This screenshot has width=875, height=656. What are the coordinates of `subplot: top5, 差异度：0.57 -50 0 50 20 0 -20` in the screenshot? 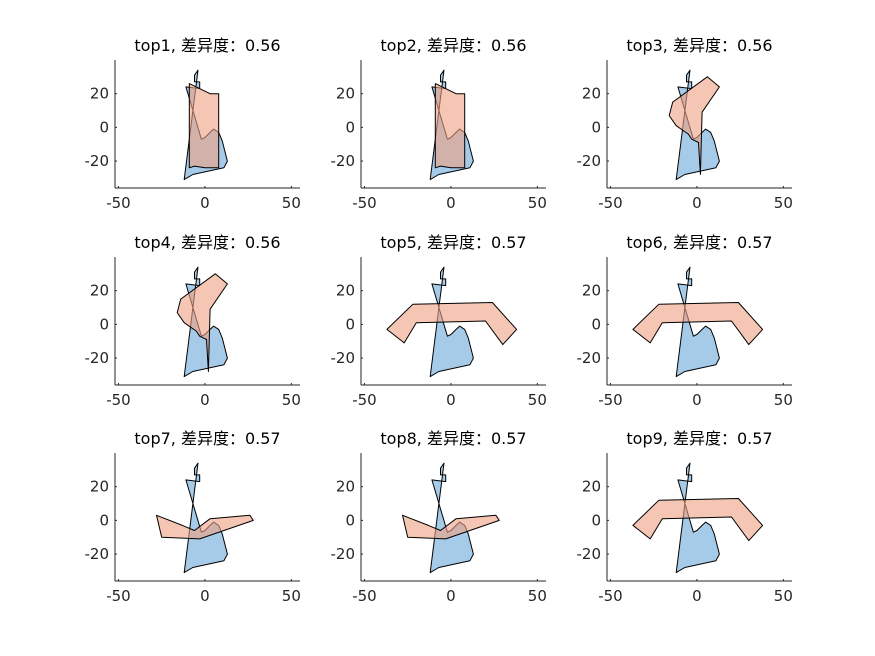 It's located at (439, 321).